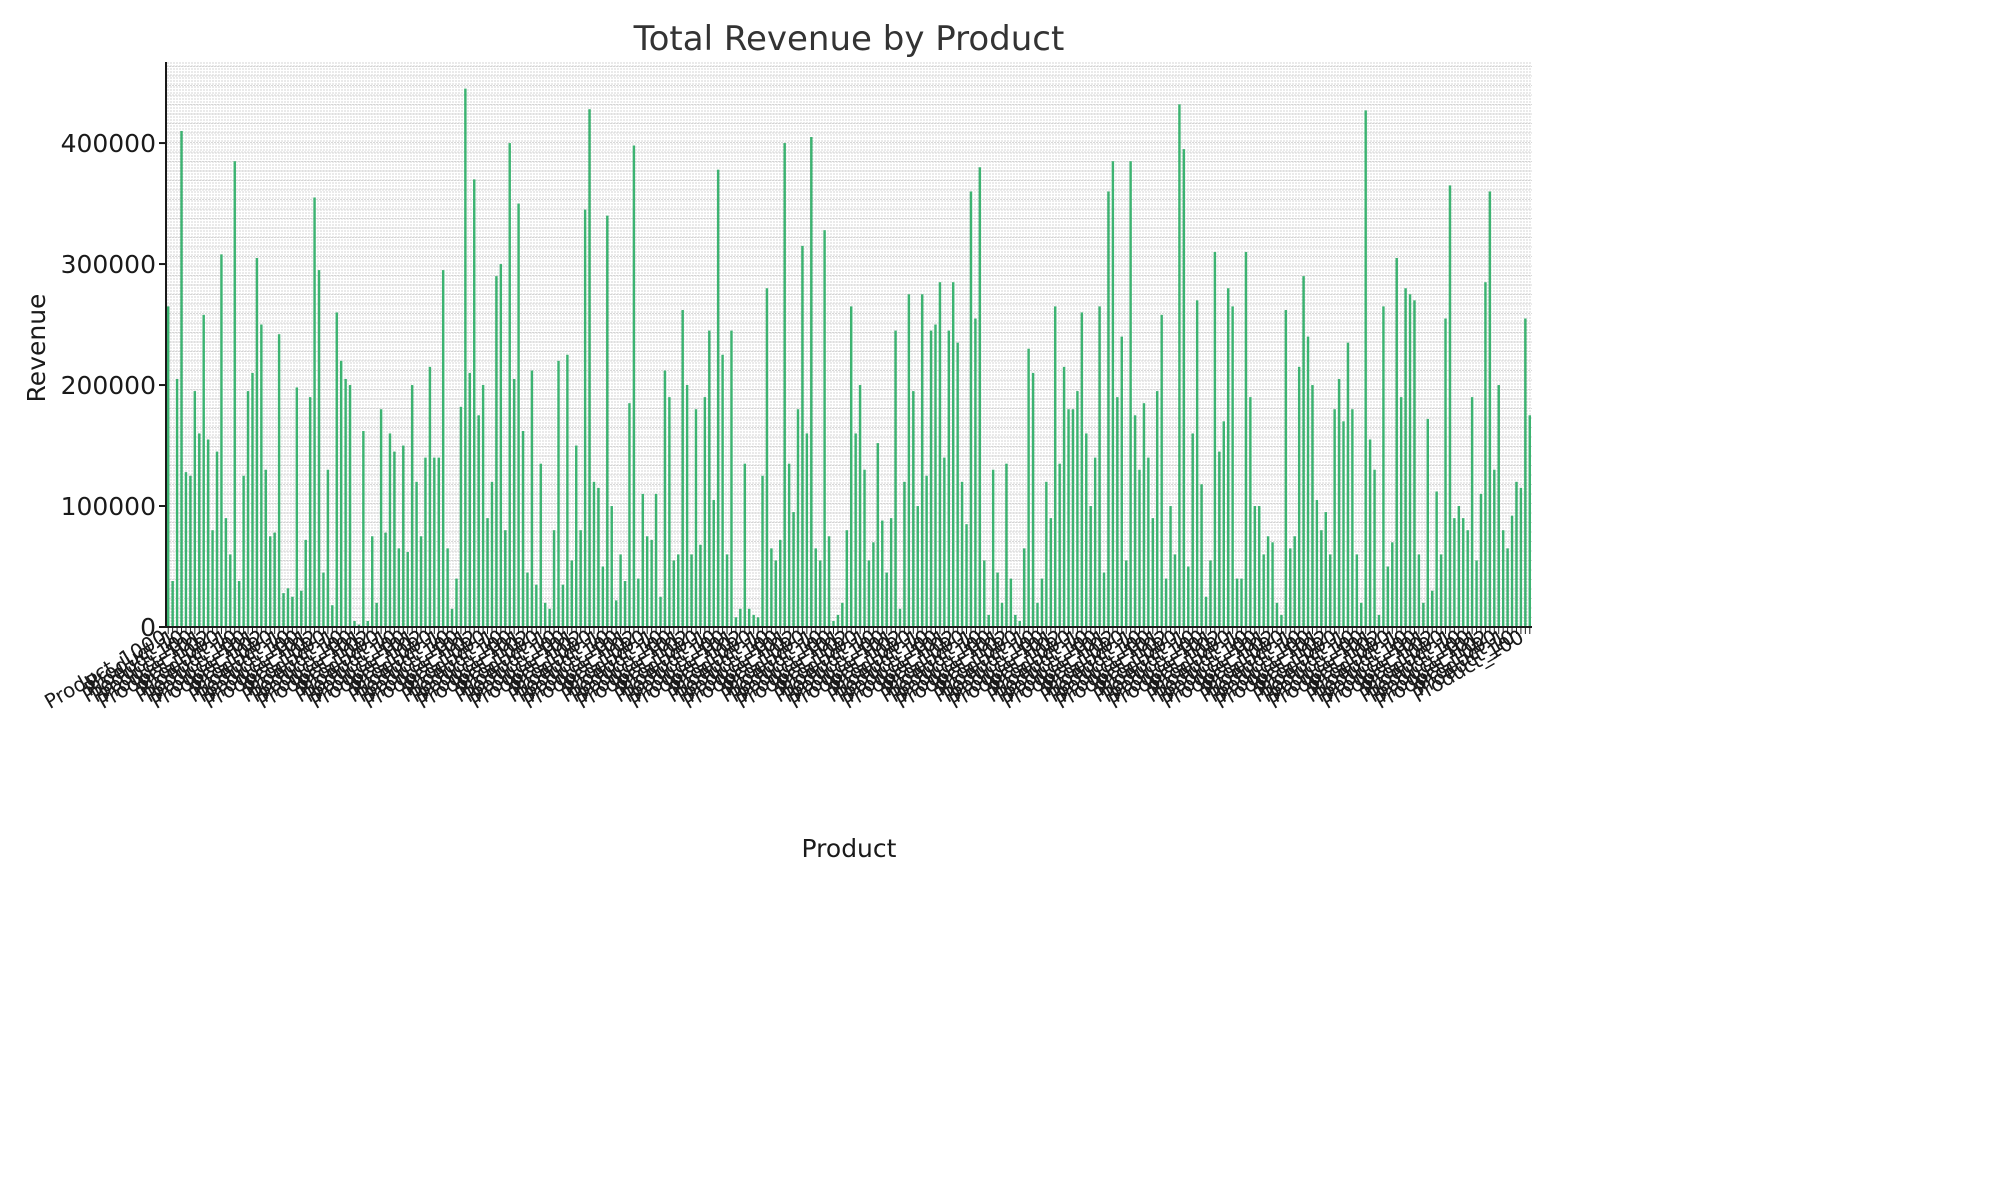  What do you see at coordinates (108, 143) in the screenshot?
I see `y-tick-label: 400000` at bounding box center [108, 143].